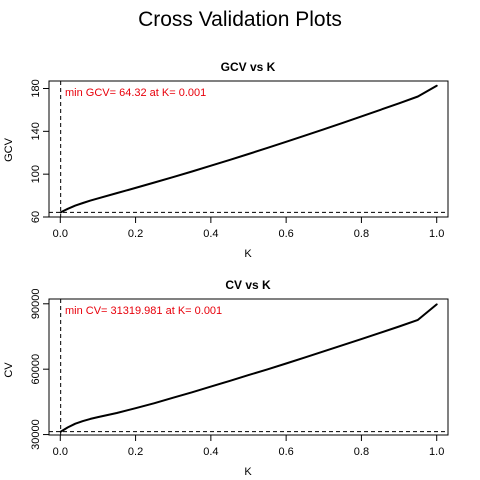  I want to click on gcv-x-tick-label: 0.0, so click(60, 234).